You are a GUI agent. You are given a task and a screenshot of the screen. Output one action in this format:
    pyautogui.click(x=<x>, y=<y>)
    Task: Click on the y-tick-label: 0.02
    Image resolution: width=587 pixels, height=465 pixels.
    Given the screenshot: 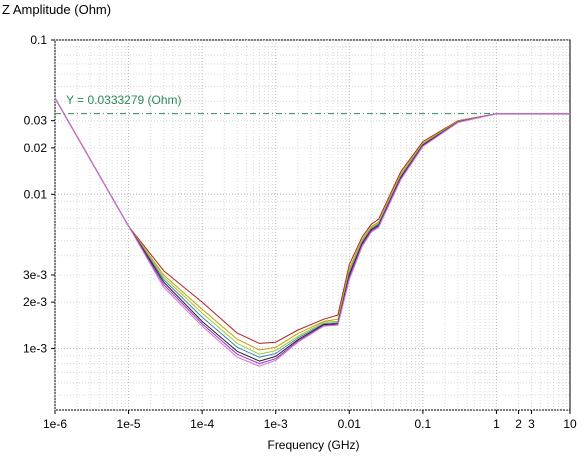 What is the action you would take?
    pyautogui.click(x=36, y=148)
    